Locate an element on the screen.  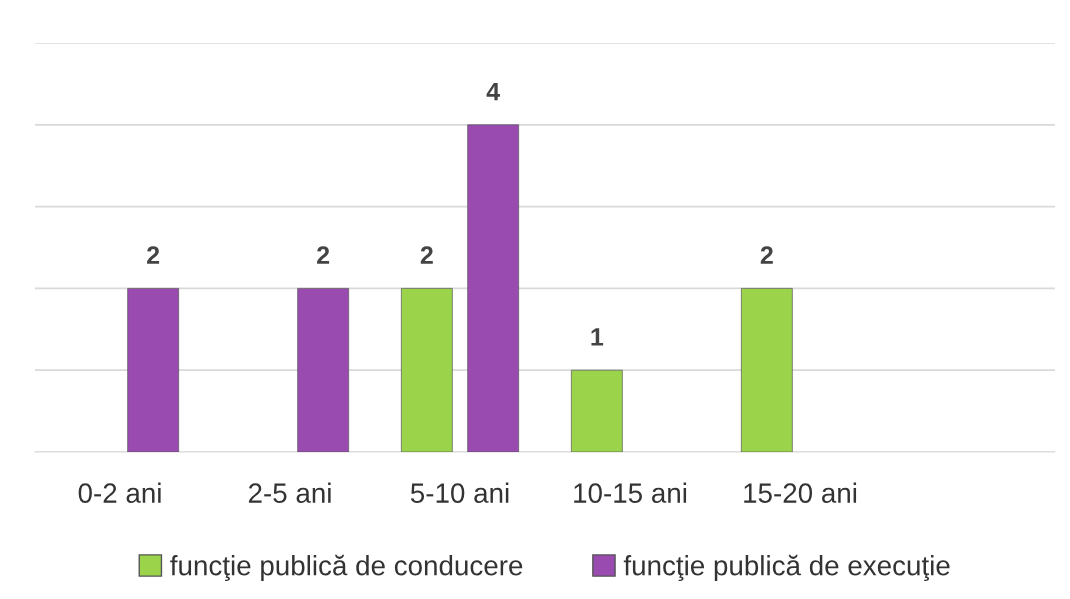
x-tick-label: 5-10 ani is located at coordinates (459, 492).